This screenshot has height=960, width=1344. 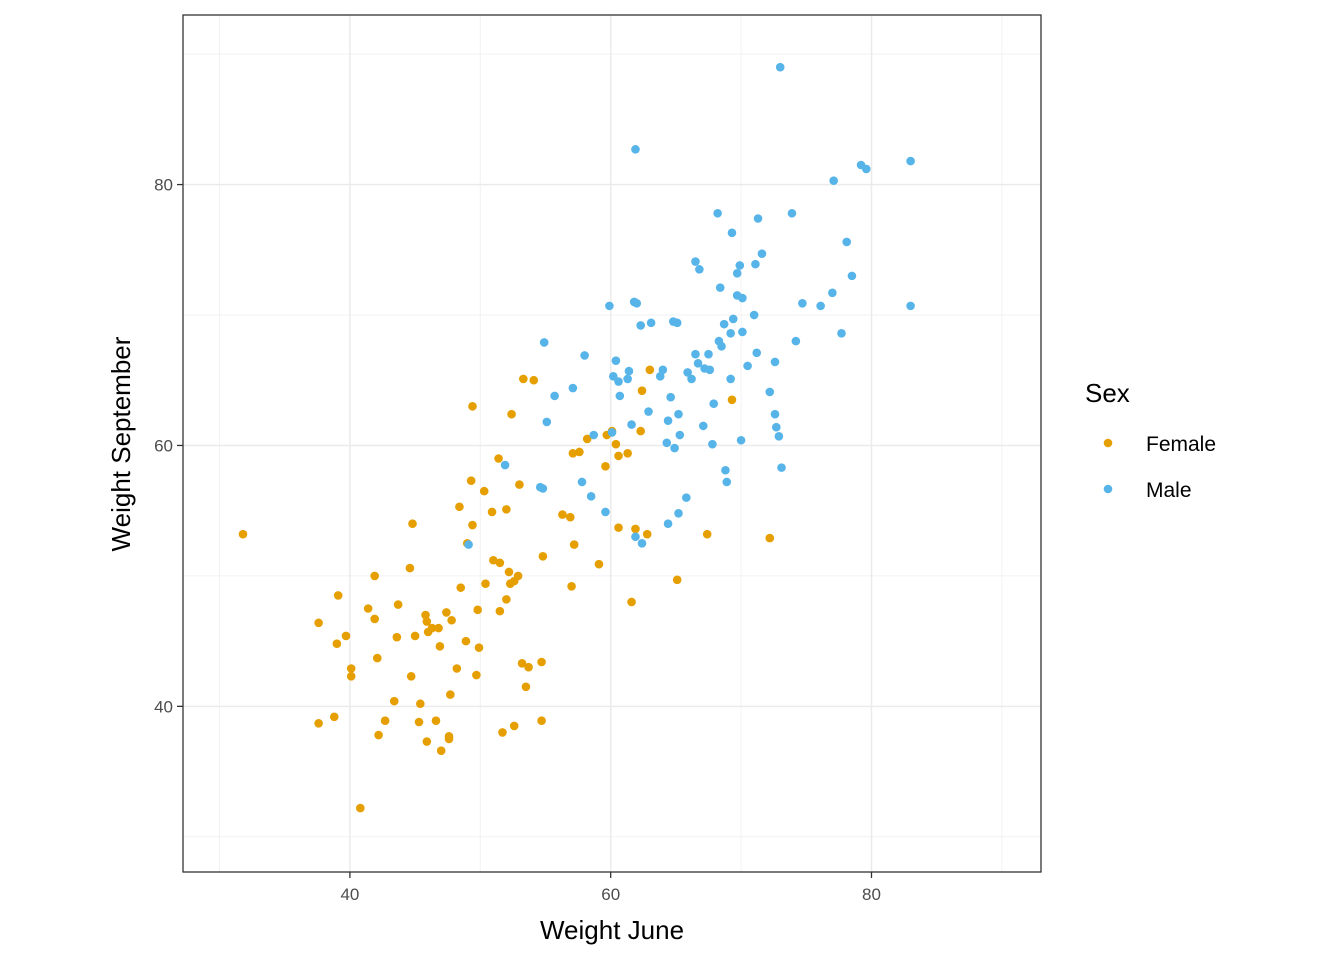 I want to click on legend-key-female, so click(x=1108, y=443).